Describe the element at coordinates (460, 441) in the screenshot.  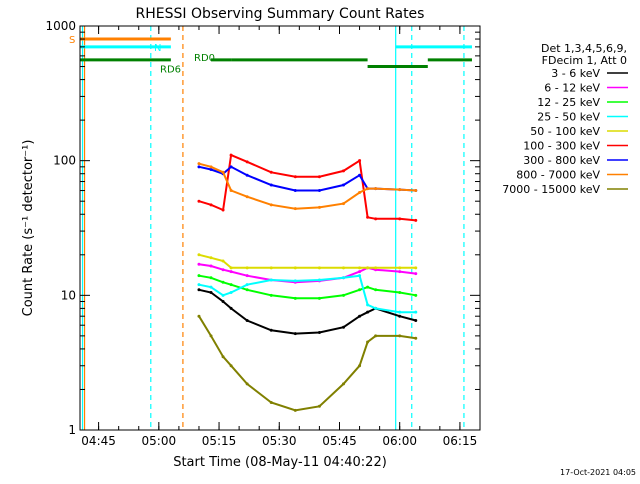
I see `x-tick-label-6: 06:15` at that location.